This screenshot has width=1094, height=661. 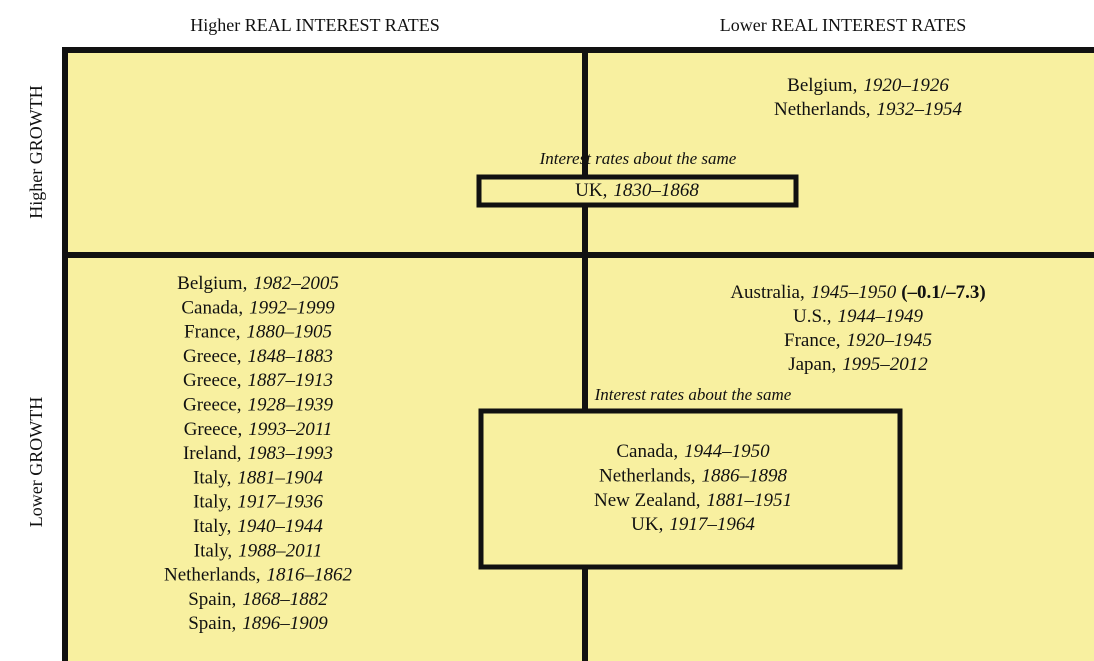 I want to click on entry: Australia, 1945–1950 (–0.1/–7.3), so click(x=857, y=292).